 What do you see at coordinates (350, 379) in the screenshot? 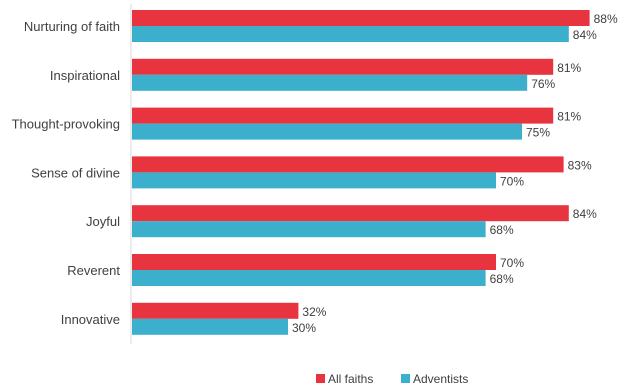
I see `legend-label-all-faiths: All faiths` at bounding box center [350, 379].